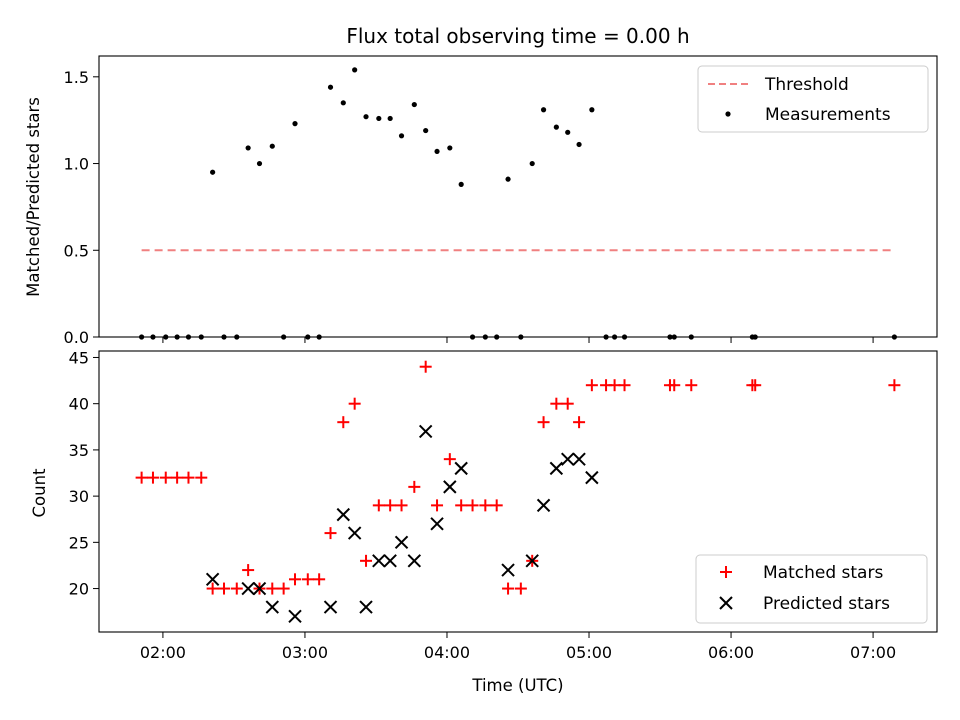 The width and height of the screenshot is (960, 720). I want to click on x-axis-label: Time (UTC), so click(517, 685).